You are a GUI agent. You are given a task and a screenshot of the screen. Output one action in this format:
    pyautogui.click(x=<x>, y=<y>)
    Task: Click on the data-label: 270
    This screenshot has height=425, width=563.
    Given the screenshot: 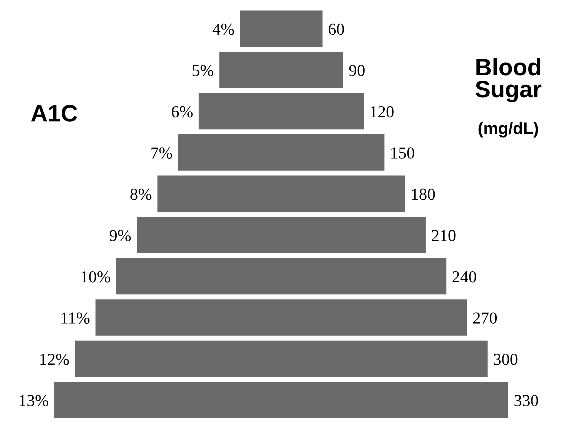 What is the action you would take?
    pyautogui.click(x=485, y=318)
    